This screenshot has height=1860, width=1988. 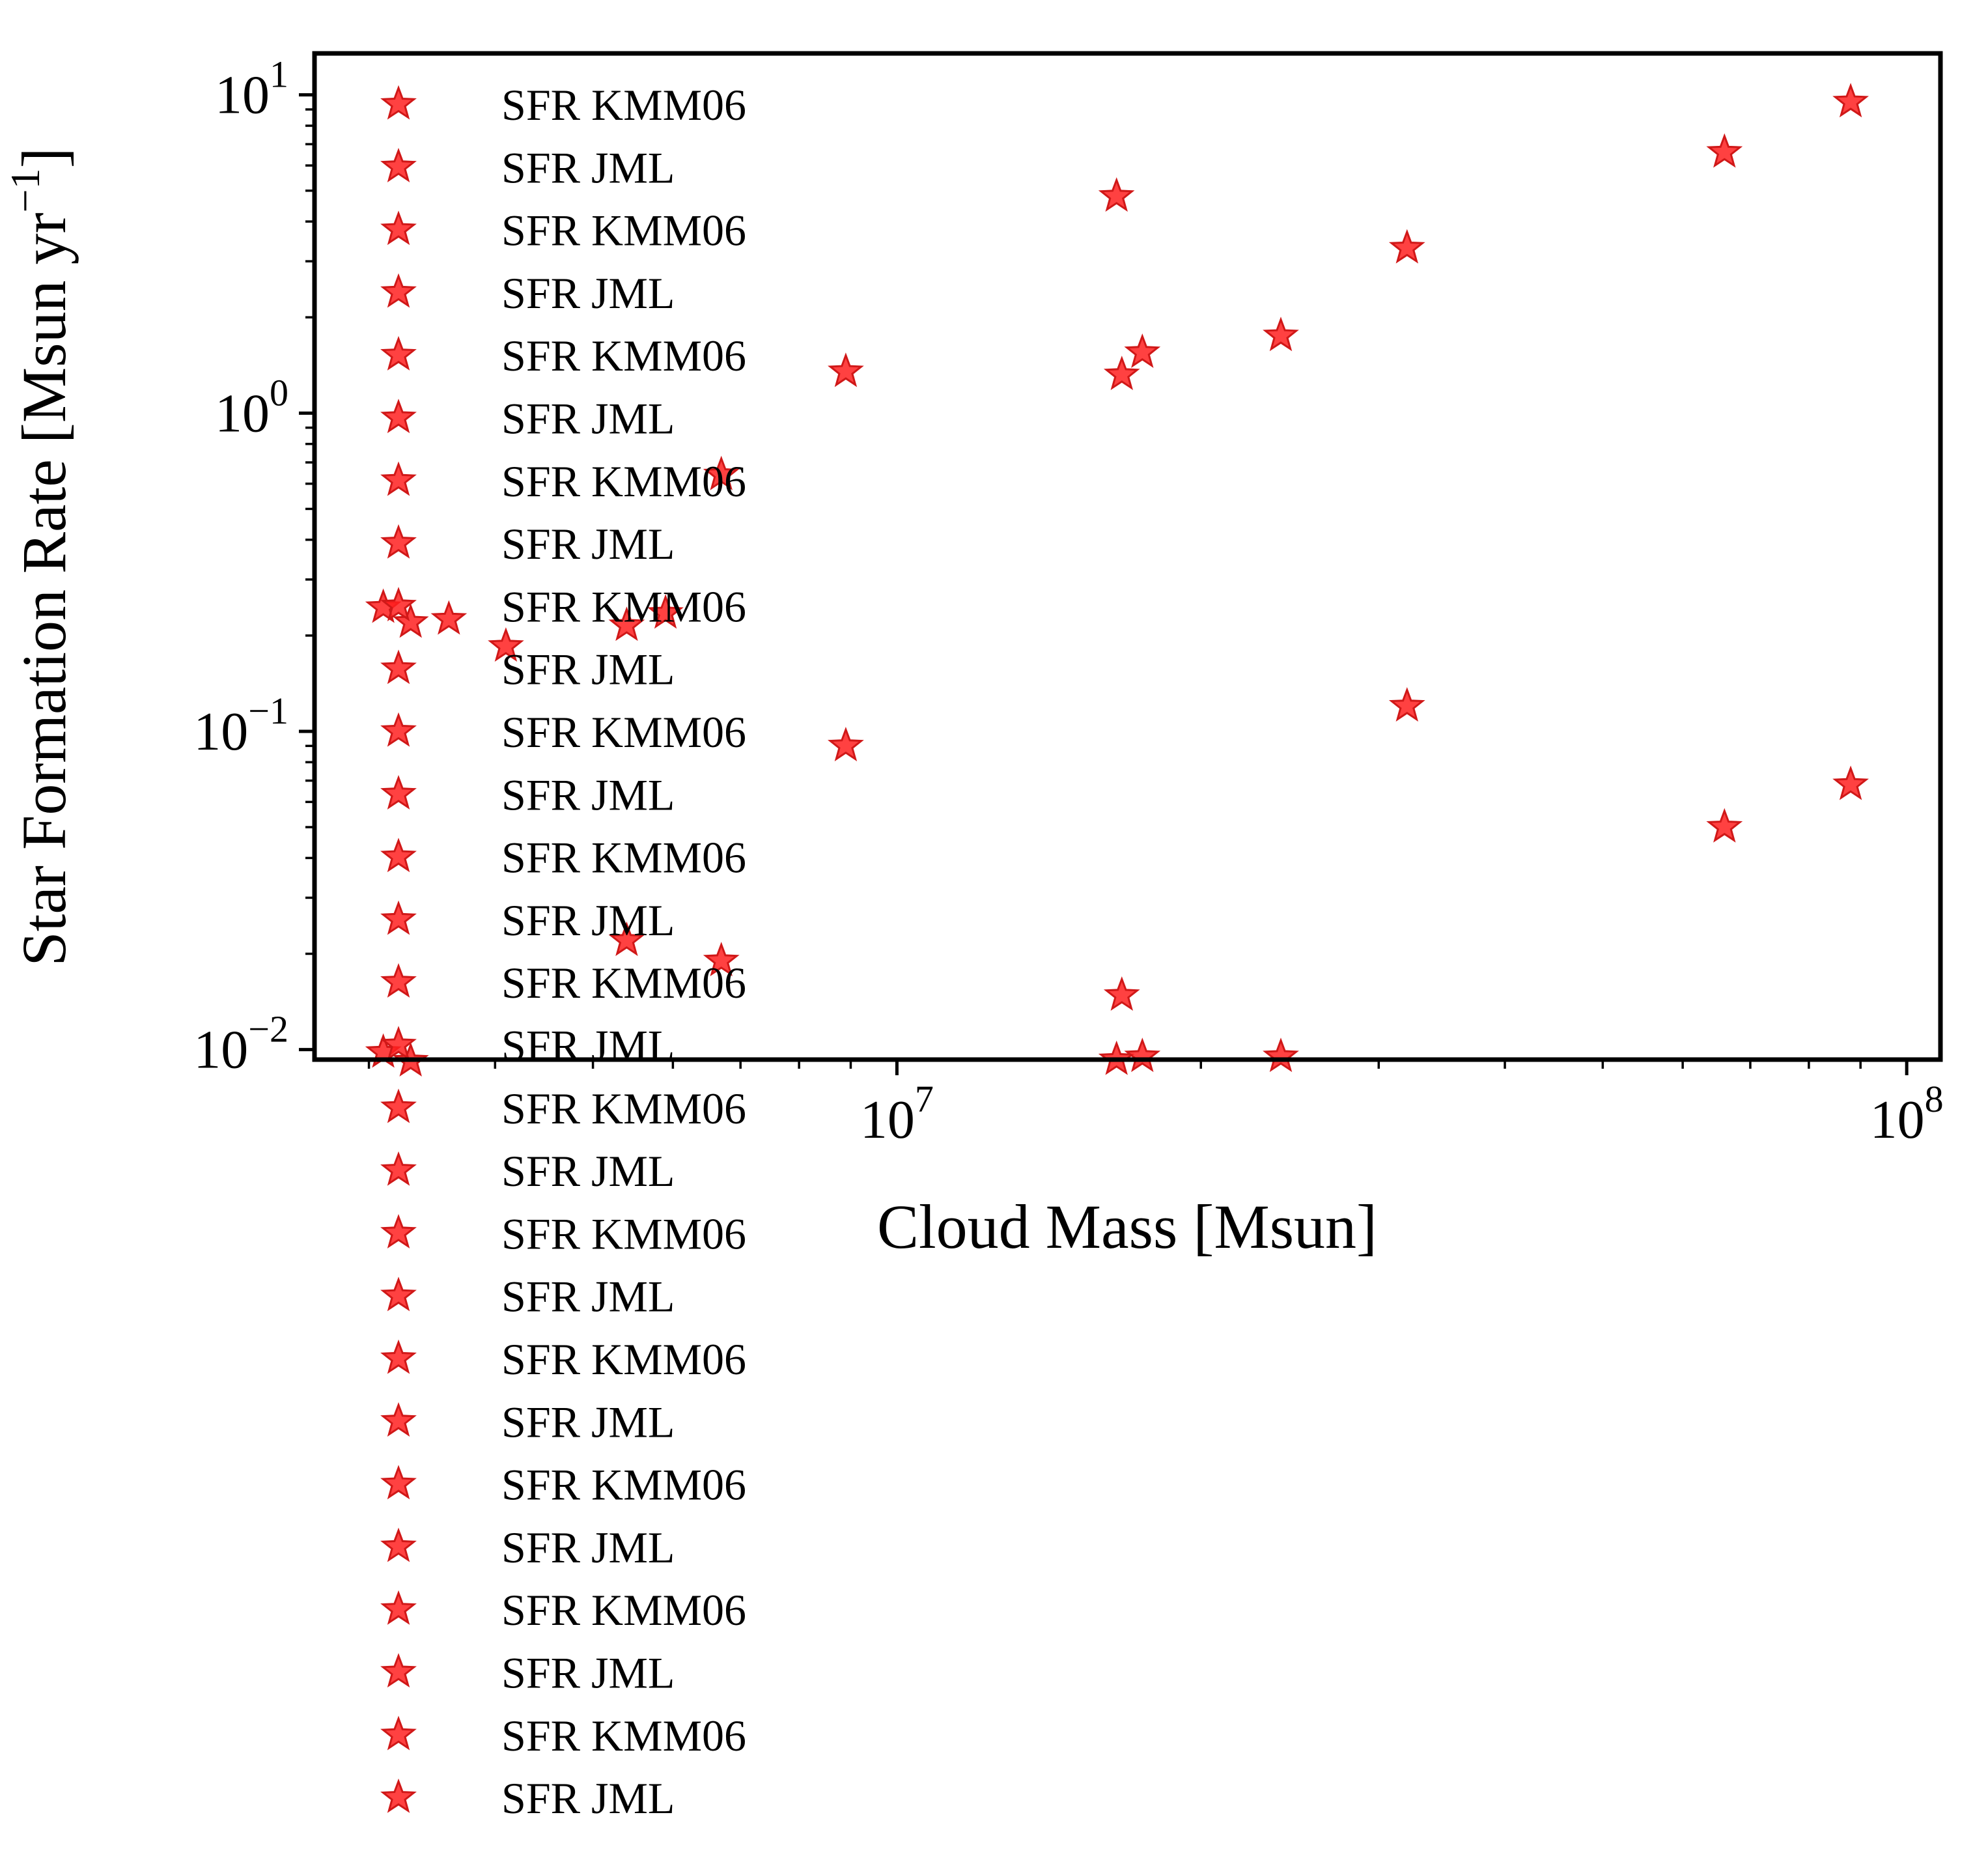 I want to click on x-tick-label: 10⁸, so click(x=1907, y=1114).